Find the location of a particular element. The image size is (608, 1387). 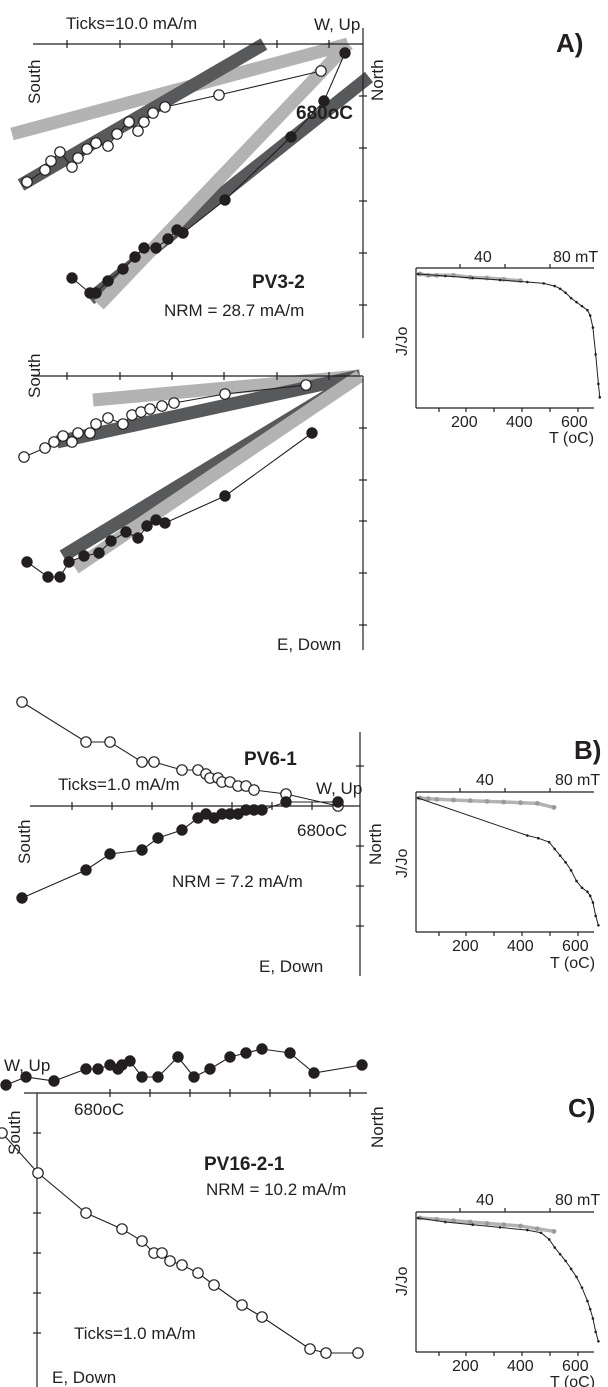

panel-a-inset-x-tick-600: 600 is located at coordinates (574, 422).